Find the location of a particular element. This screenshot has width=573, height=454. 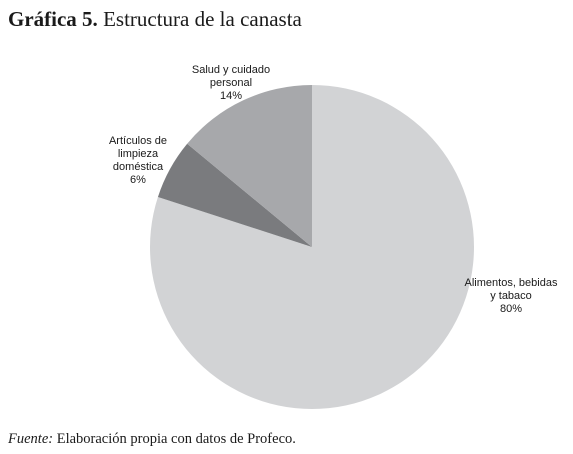

chart-title: Gráfica 5. Estructura de la canasta is located at coordinates (155, 19).